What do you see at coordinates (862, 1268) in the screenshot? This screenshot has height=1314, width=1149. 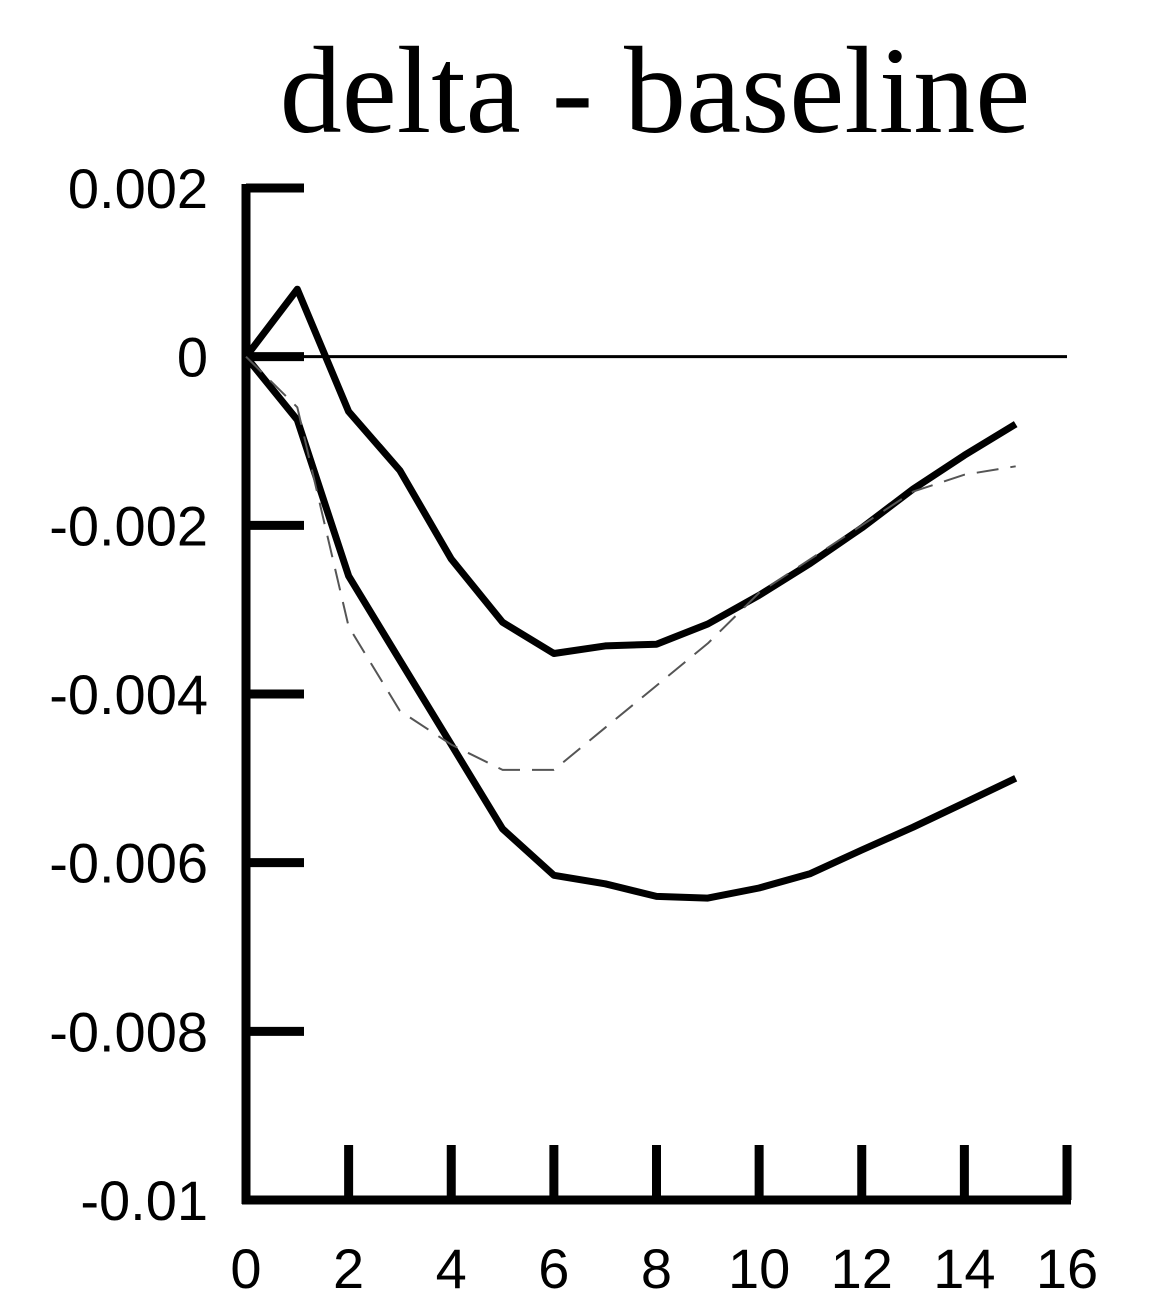 I see `x-tick-label: 12` at bounding box center [862, 1268].